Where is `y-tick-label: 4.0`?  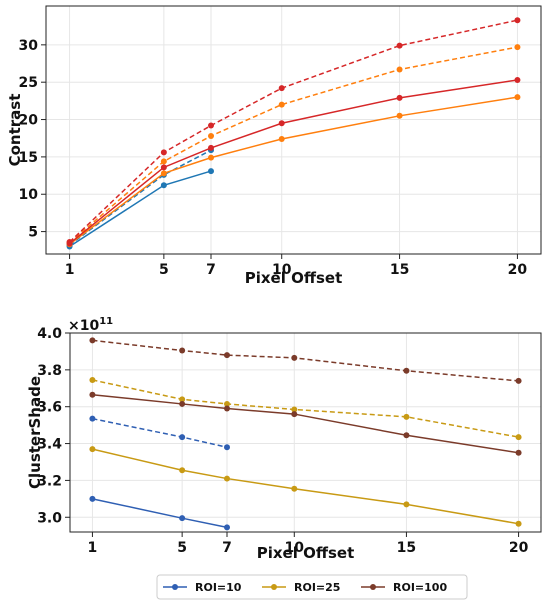
y-tick-label: 4.0 is located at coordinates (49, 334).